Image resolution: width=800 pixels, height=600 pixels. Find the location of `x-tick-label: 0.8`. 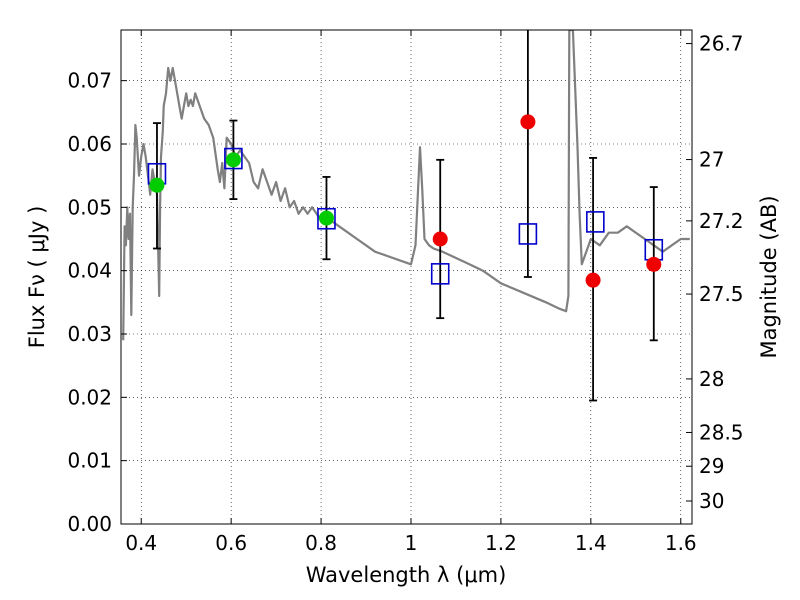

x-tick-label: 0.8 is located at coordinates (321, 543).